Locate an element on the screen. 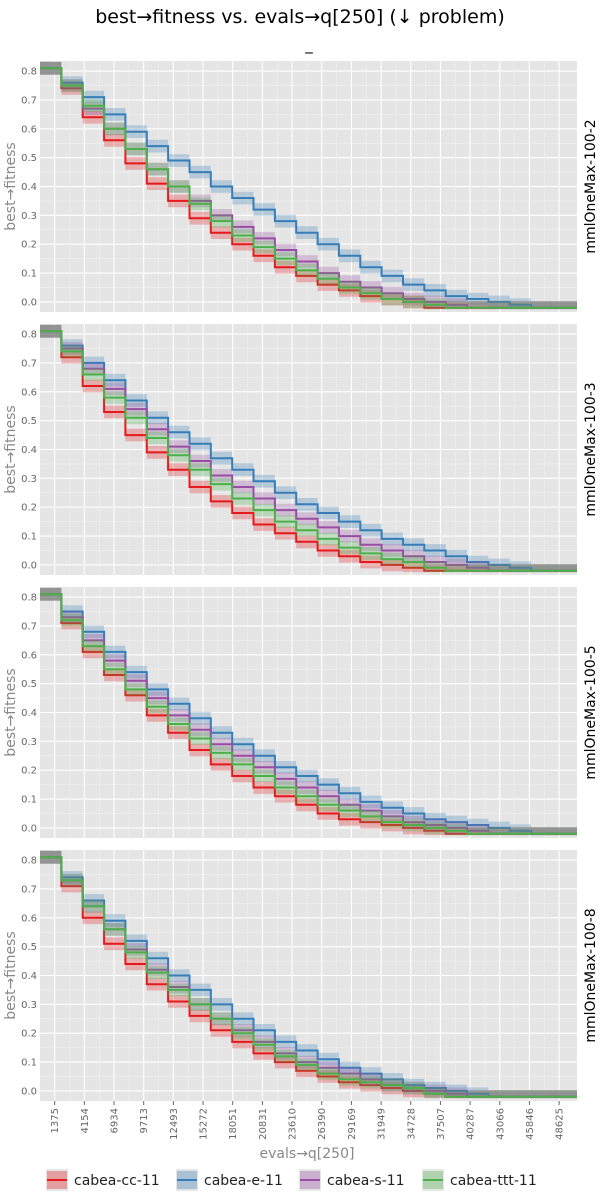 This screenshot has height=1200, width=600. x-tick-label: 6934 is located at coordinates (115, 1120).